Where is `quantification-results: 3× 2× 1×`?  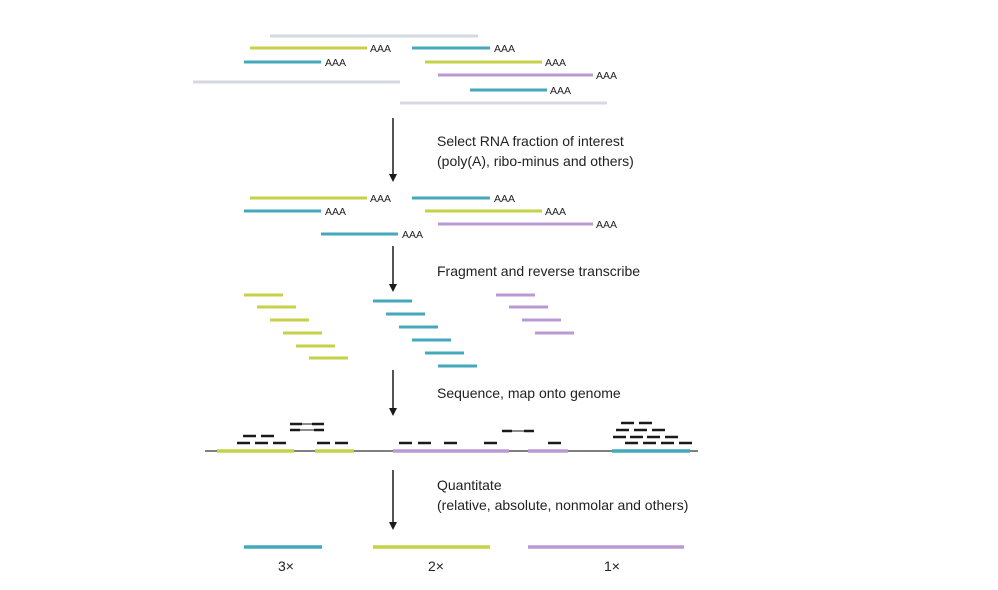 quantification-results: 3× 2× 1× is located at coordinates (464, 559).